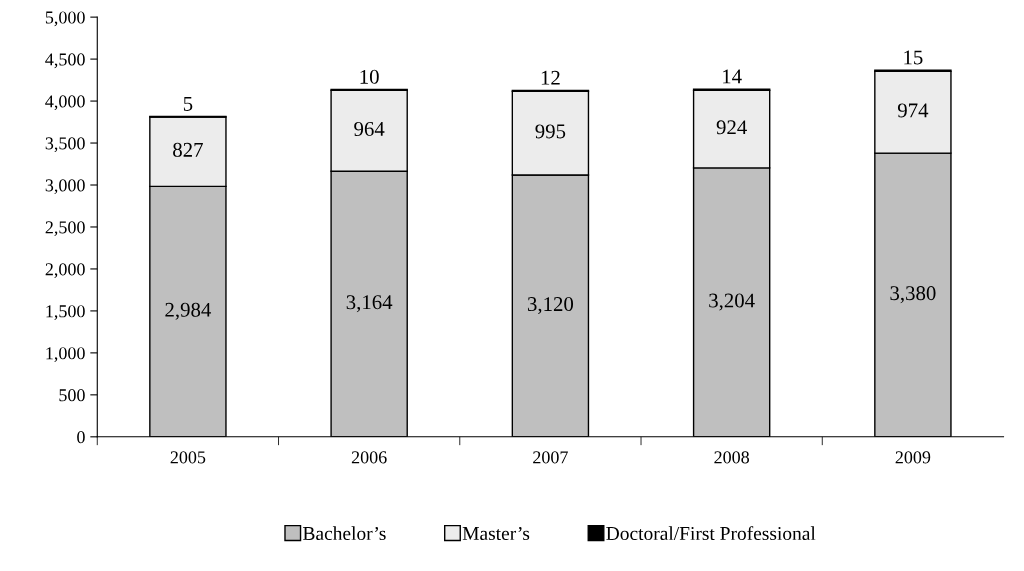  What do you see at coordinates (65, 103) in the screenshot?
I see `y-tick-label: 4,000` at bounding box center [65, 103].